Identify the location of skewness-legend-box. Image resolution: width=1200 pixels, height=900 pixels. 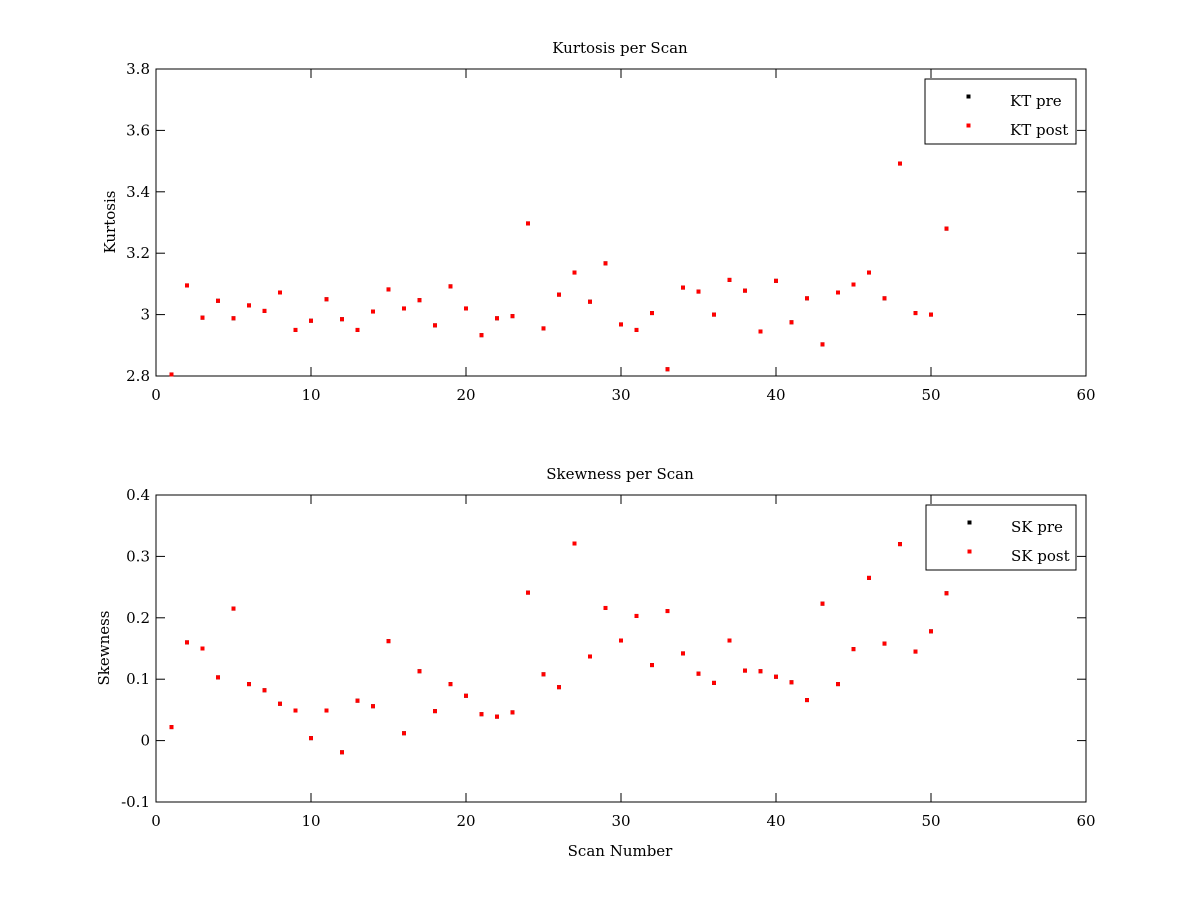
(1001, 537).